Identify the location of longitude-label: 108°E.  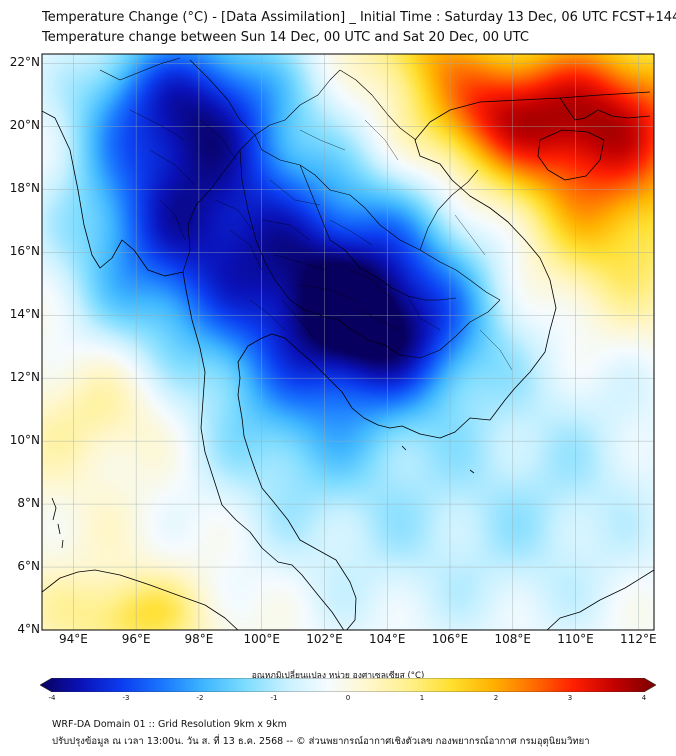
(513, 639).